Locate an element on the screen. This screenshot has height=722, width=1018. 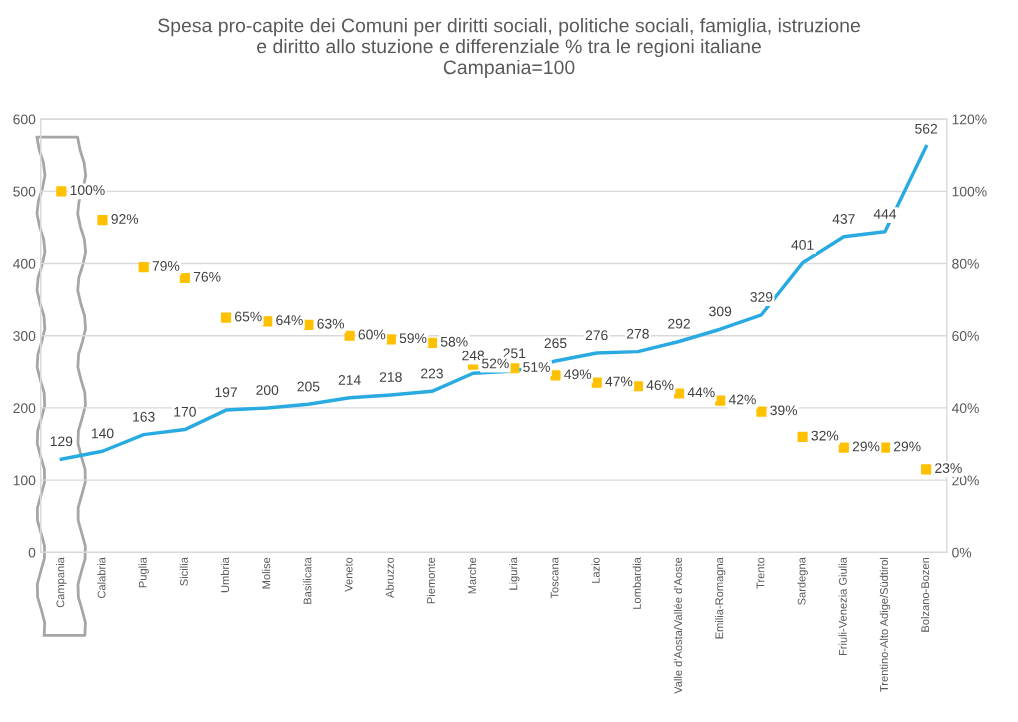
data-label: 46% is located at coordinates (660, 385).